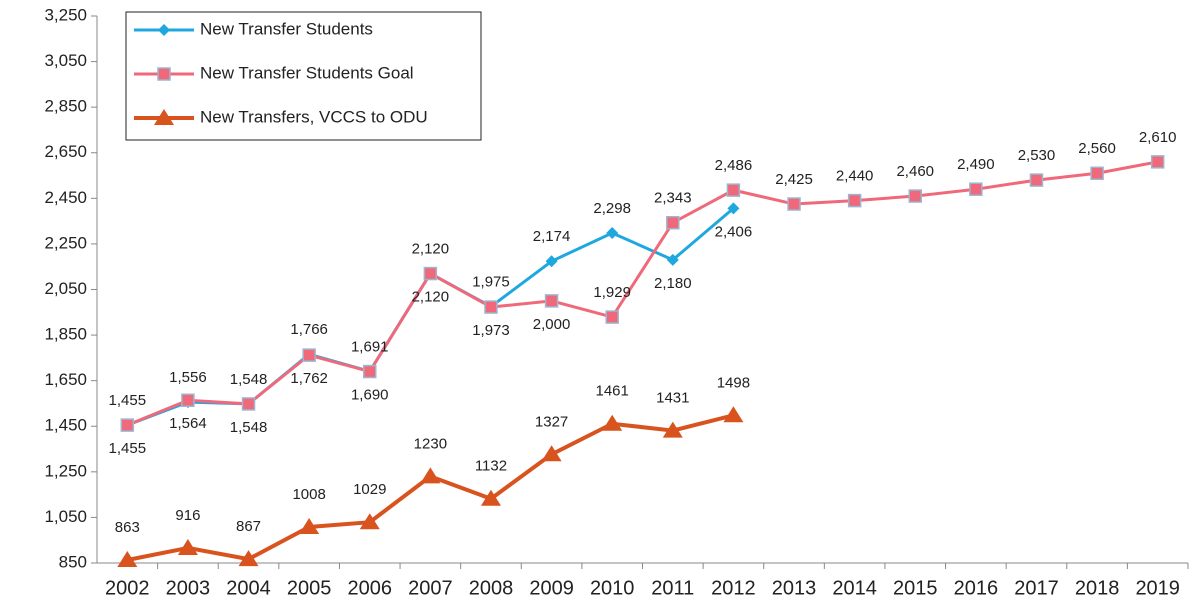 The height and width of the screenshot is (605, 1190). What do you see at coordinates (915, 588) in the screenshot?
I see `x-tick-label: 2015` at bounding box center [915, 588].